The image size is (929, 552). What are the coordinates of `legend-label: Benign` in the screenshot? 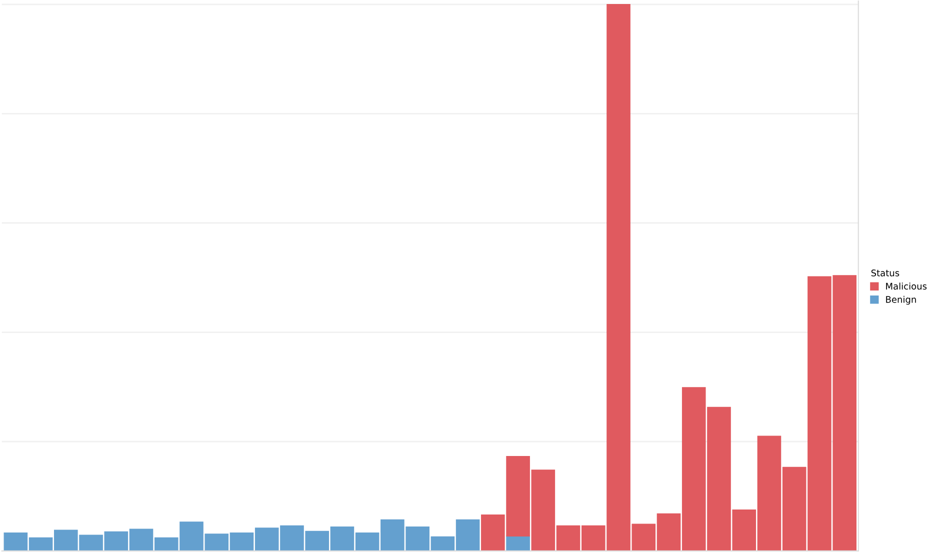 It's located at (901, 300).